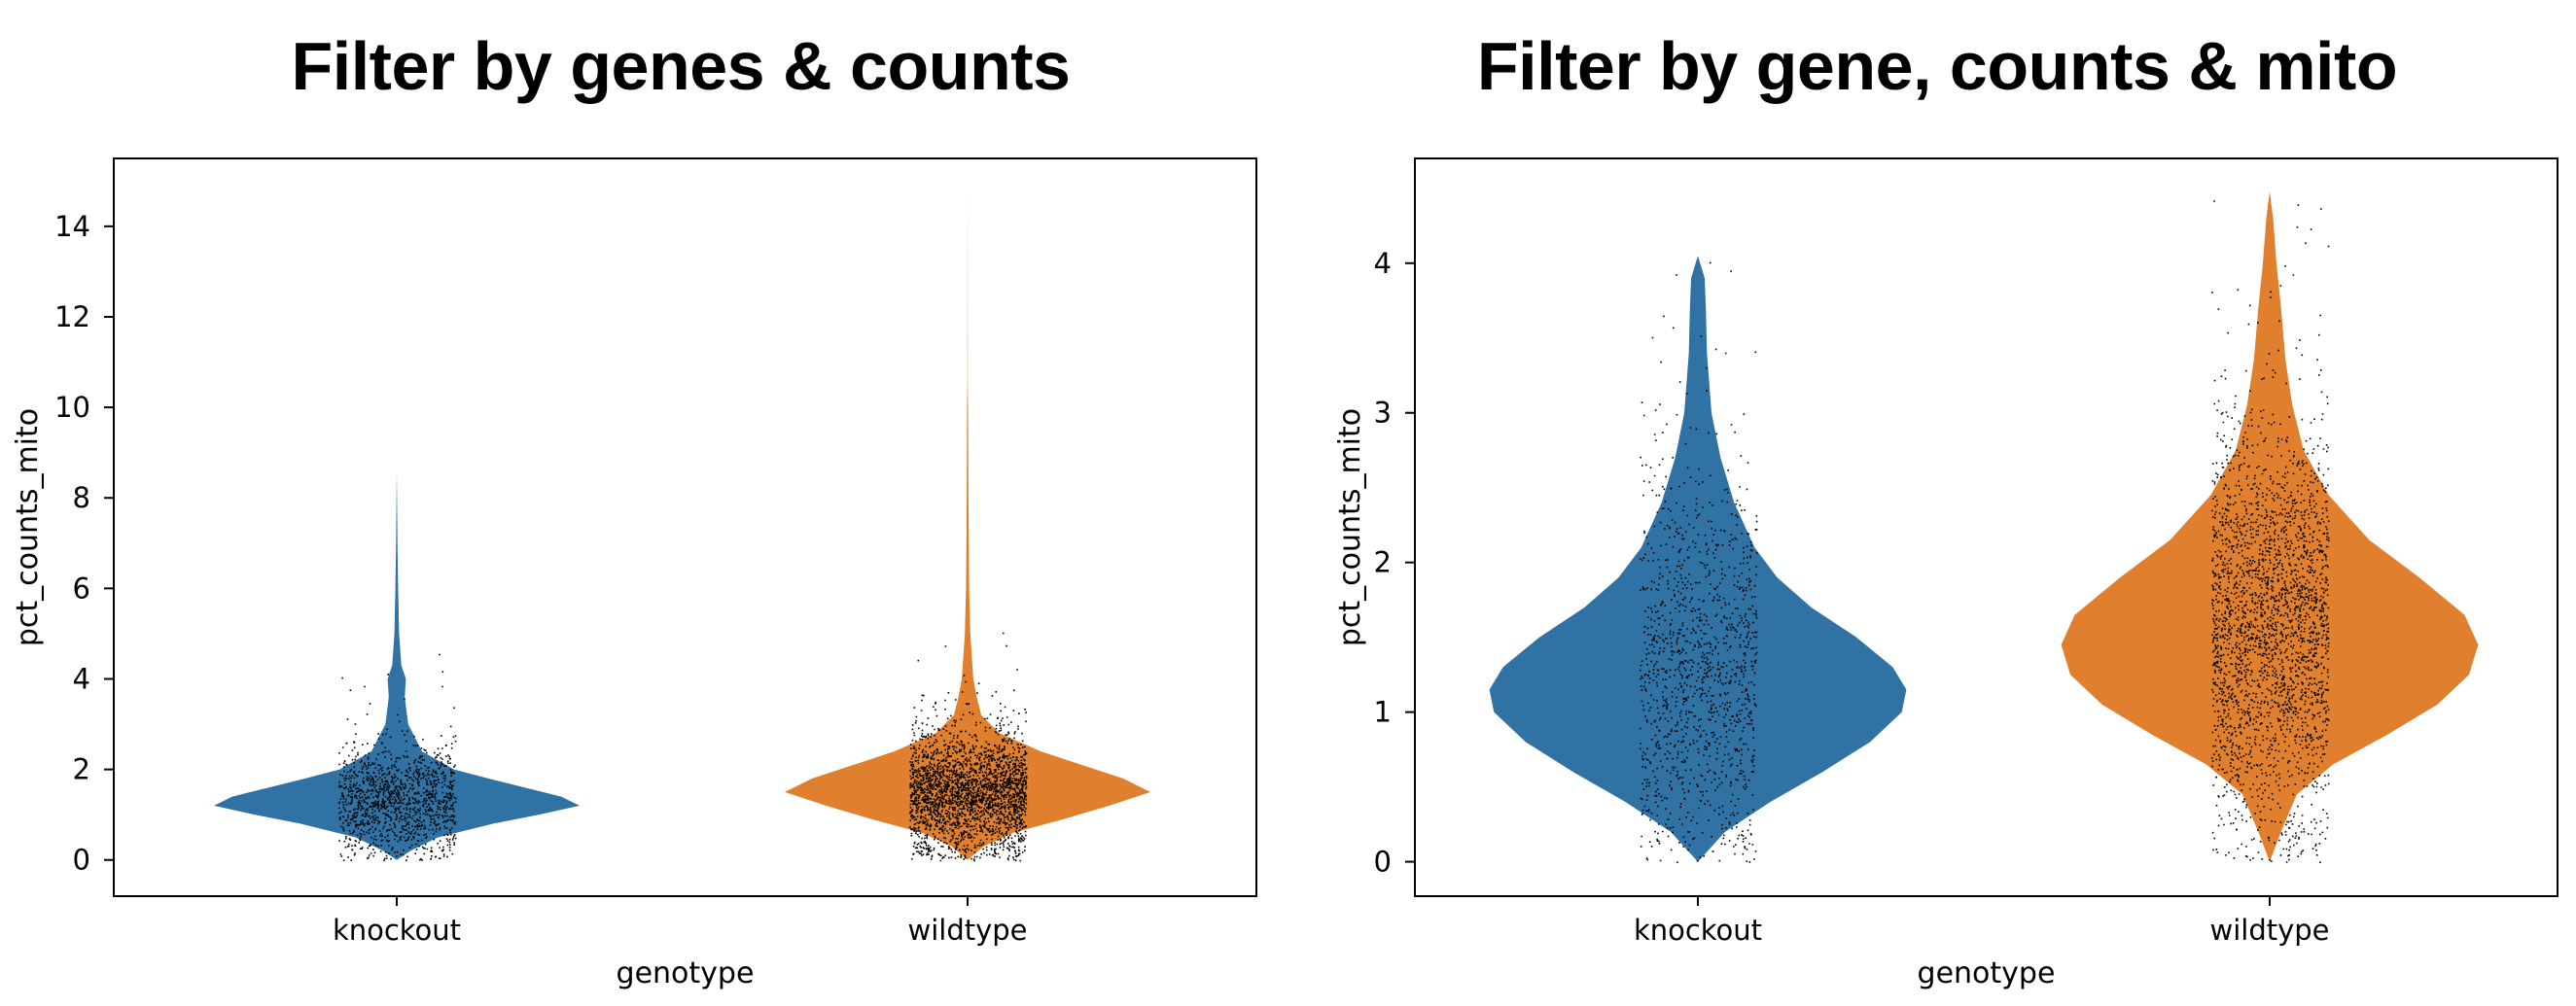 The image size is (2576, 1006). Describe the element at coordinates (1937, 66) in the screenshot. I see `right-panel-title: Filter by gene, counts & mito` at that location.